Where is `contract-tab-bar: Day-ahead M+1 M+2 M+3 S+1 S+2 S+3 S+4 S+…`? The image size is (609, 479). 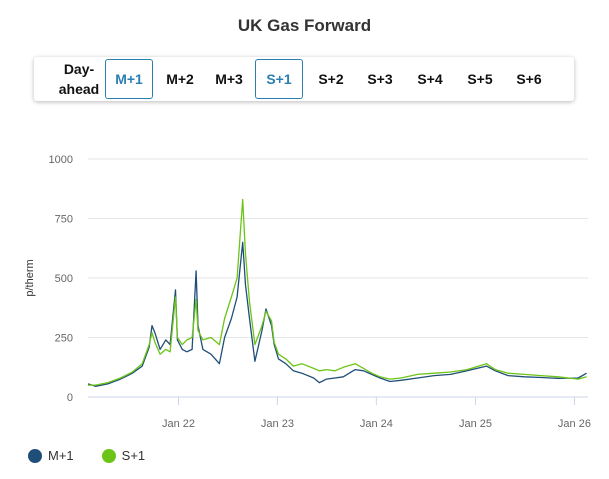
contract-tab-bar: Day-ahead M+1 M+2 M+3 S+1 S+2 S+3 S+4 S+… is located at coordinates (304, 79).